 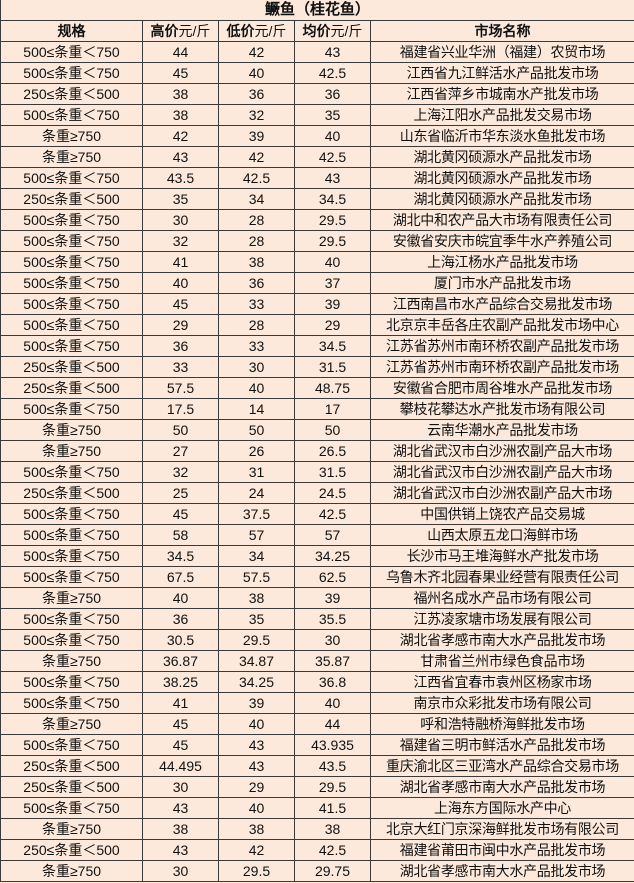 I want to click on cell-avg-price: 35.5, so click(x=332, y=619).